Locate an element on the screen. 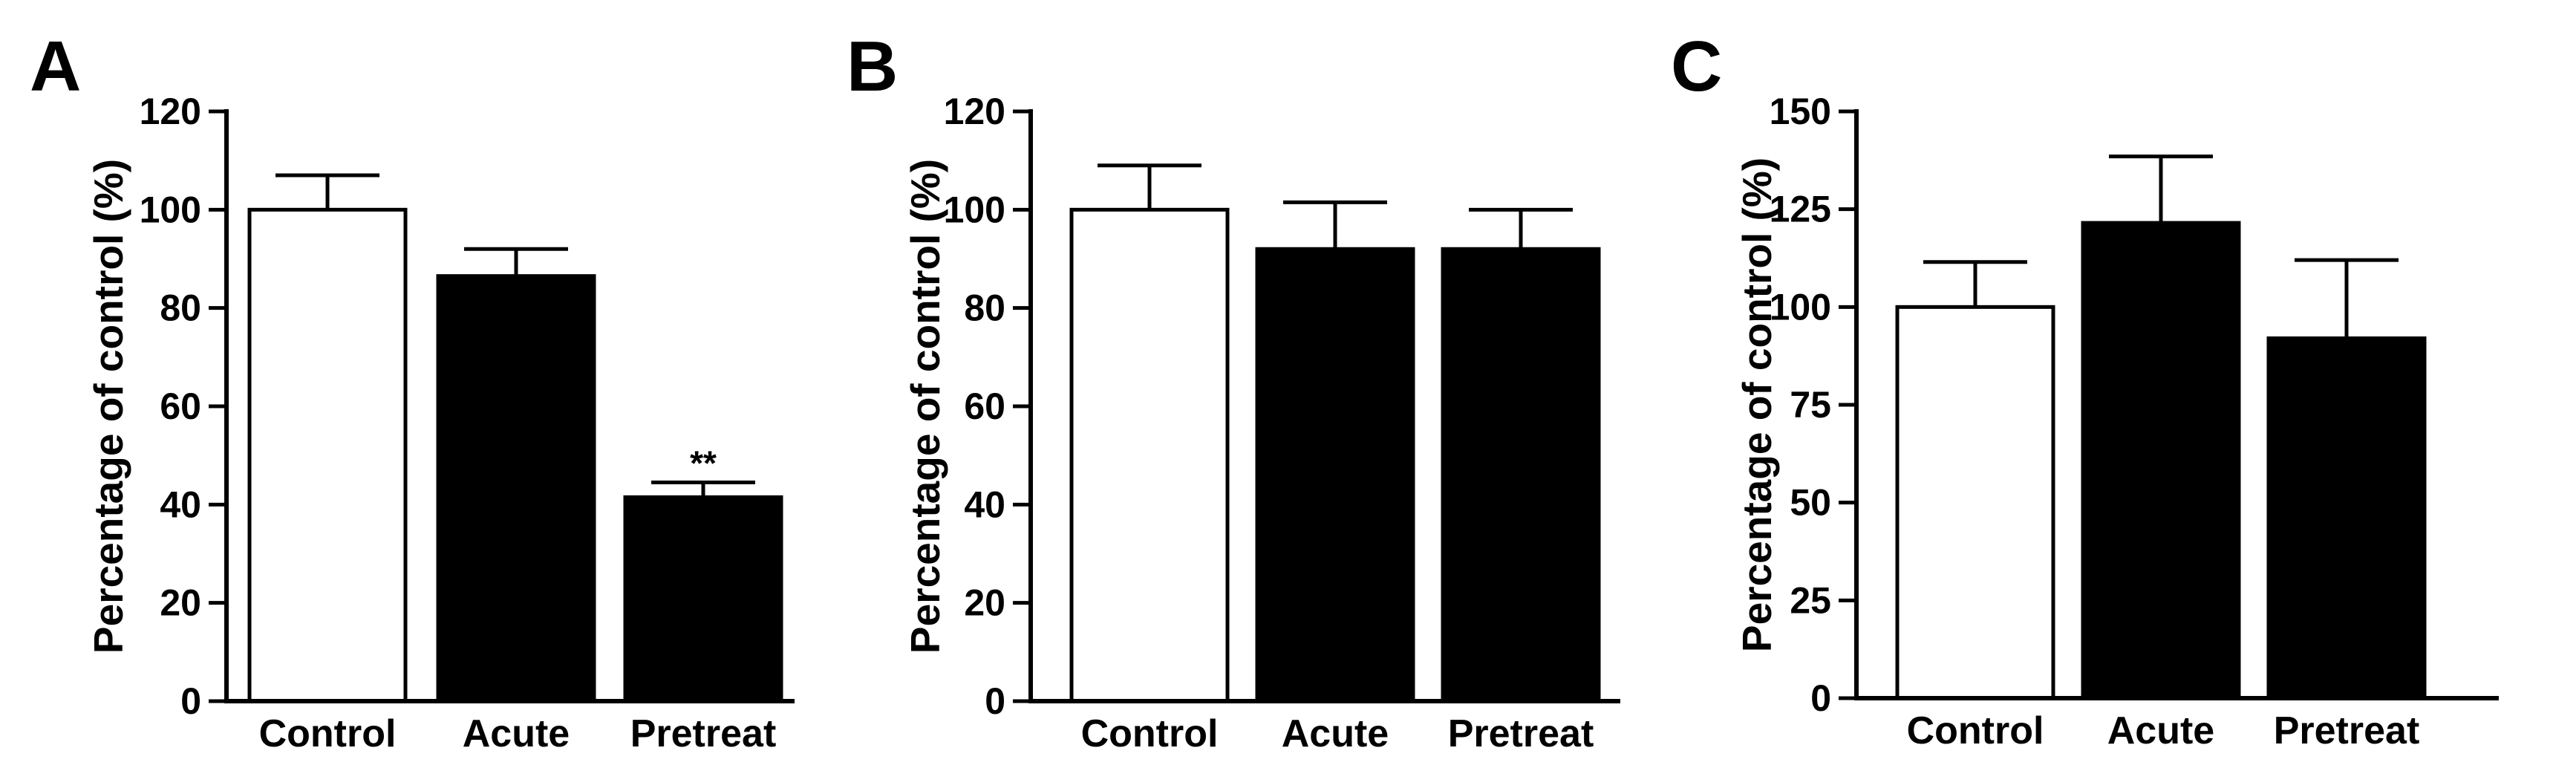  y-tick-label: 50 is located at coordinates (1810, 503).